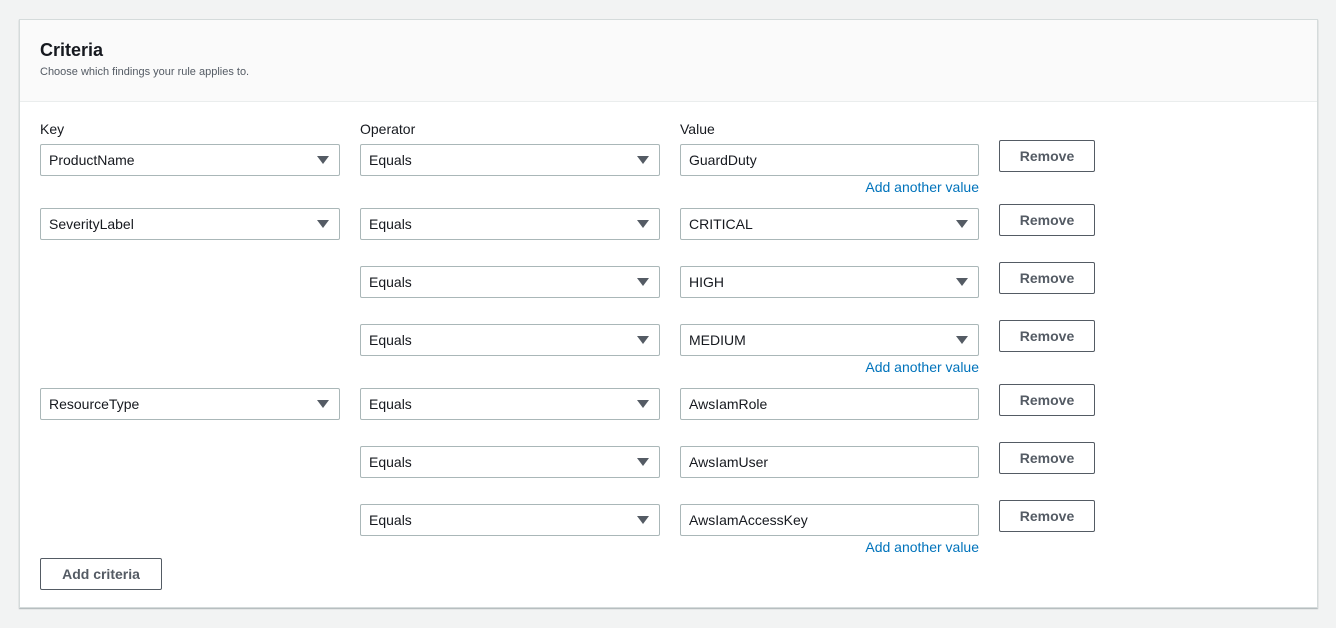  Describe the element at coordinates (706, 282) in the screenshot. I see `value-text: HIGH` at that location.